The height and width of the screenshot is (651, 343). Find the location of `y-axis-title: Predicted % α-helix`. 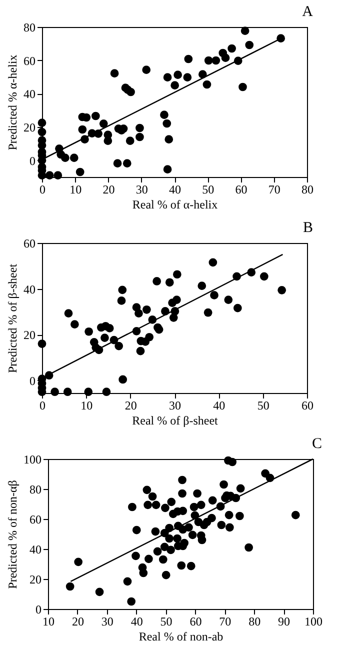

y-axis-title: Predicted % α-helix is located at coordinates (13, 102).